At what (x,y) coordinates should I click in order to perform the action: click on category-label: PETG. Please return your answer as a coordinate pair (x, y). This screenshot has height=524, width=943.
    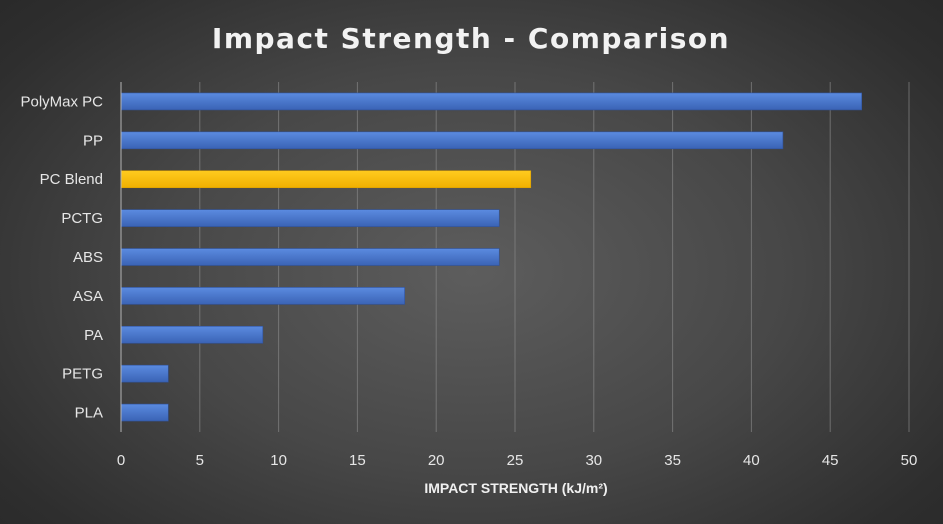
    Looking at the image, I should click on (82, 374).